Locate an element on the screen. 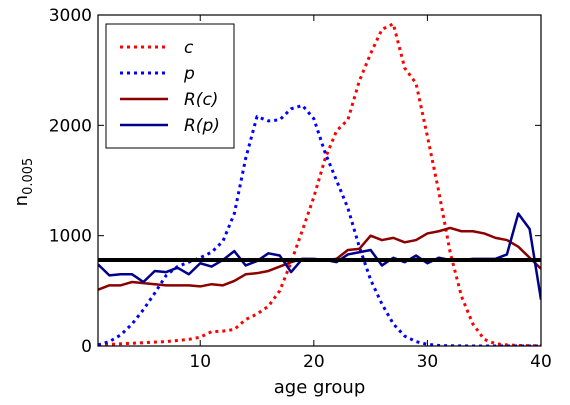 This screenshot has height=405, width=570. x-tick-label: 20 is located at coordinates (314, 362).